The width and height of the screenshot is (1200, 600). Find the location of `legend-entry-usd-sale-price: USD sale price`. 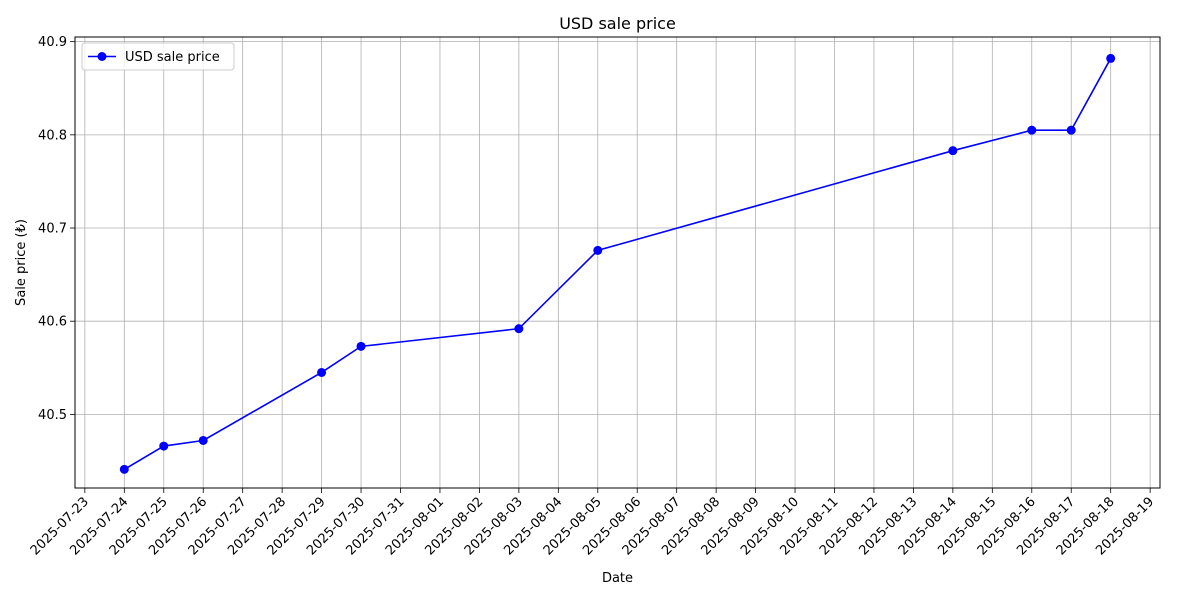

legend-entry-usd-sale-price: USD sale price is located at coordinates (172, 57).